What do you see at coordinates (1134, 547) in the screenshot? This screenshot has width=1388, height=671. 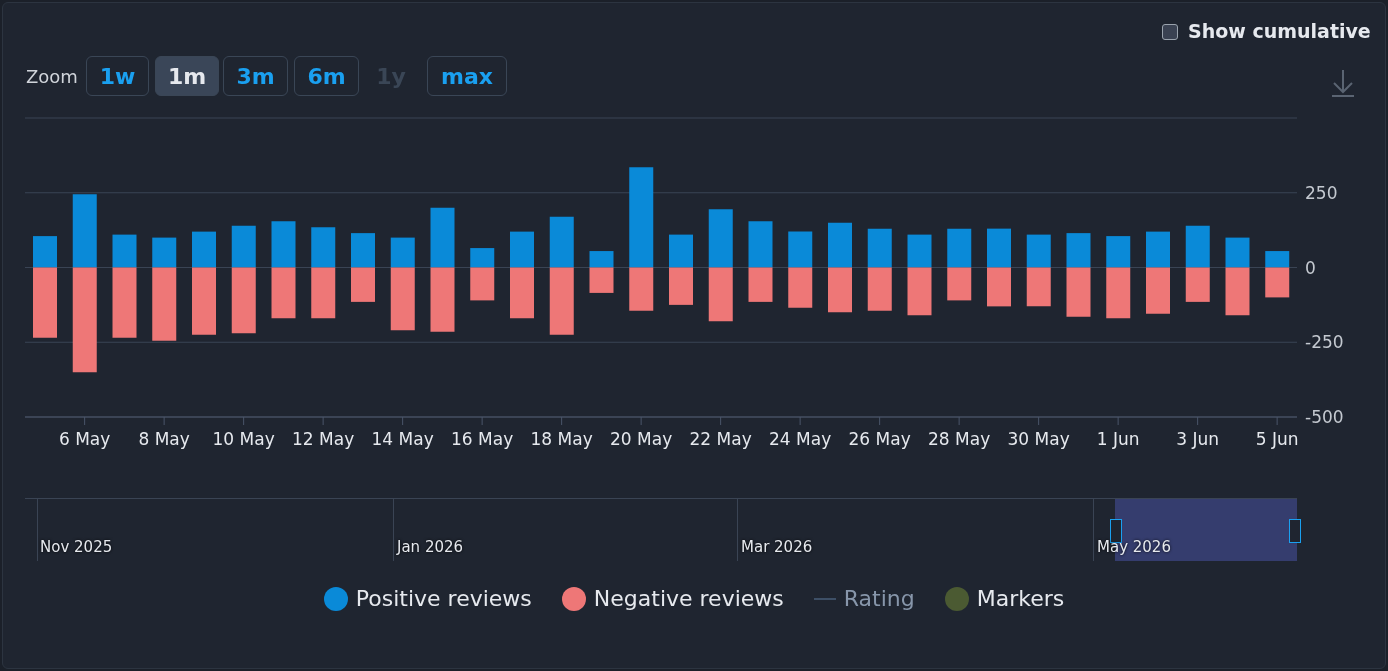 I see `text: May 2026` at bounding box center [1134, 547].